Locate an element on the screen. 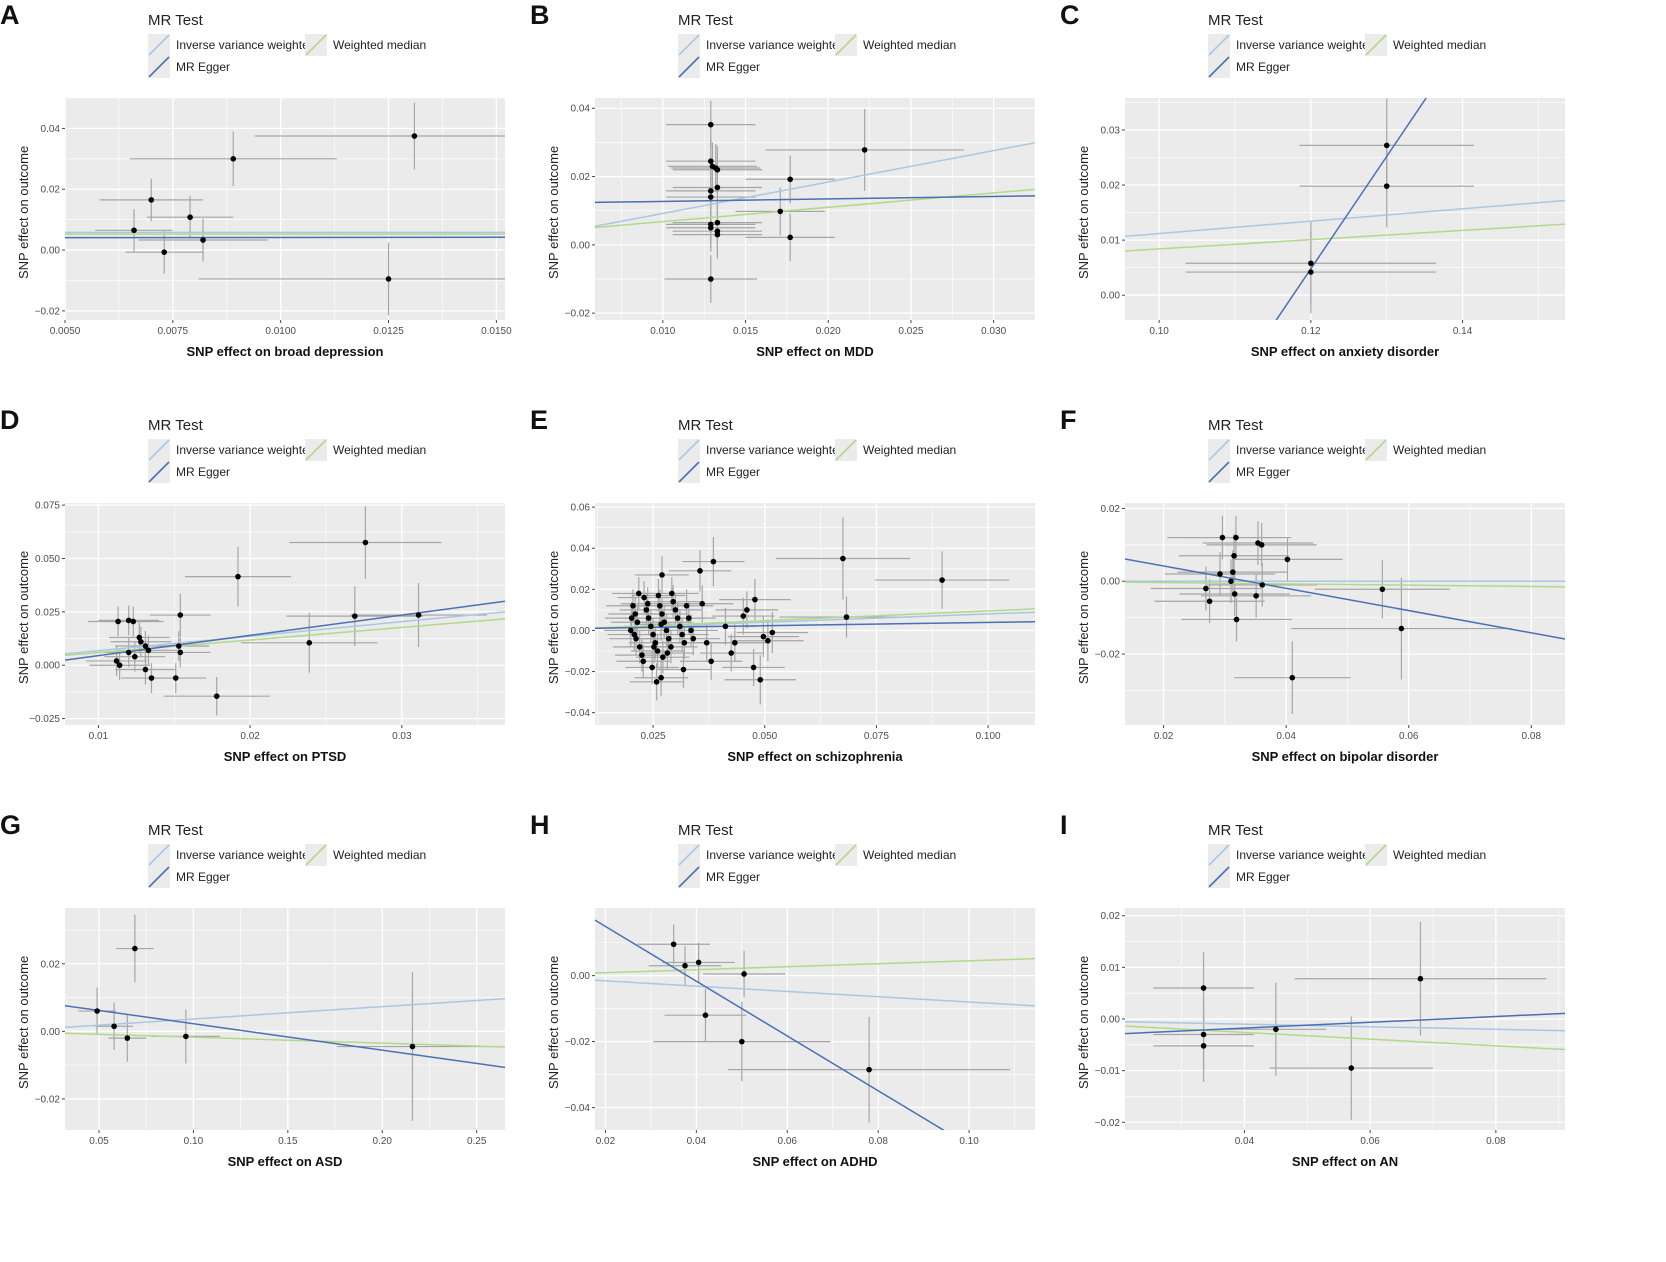 The width and height of the screenshot is (1666, 1262). panel-letter: A is located at coordinates (10, 15).